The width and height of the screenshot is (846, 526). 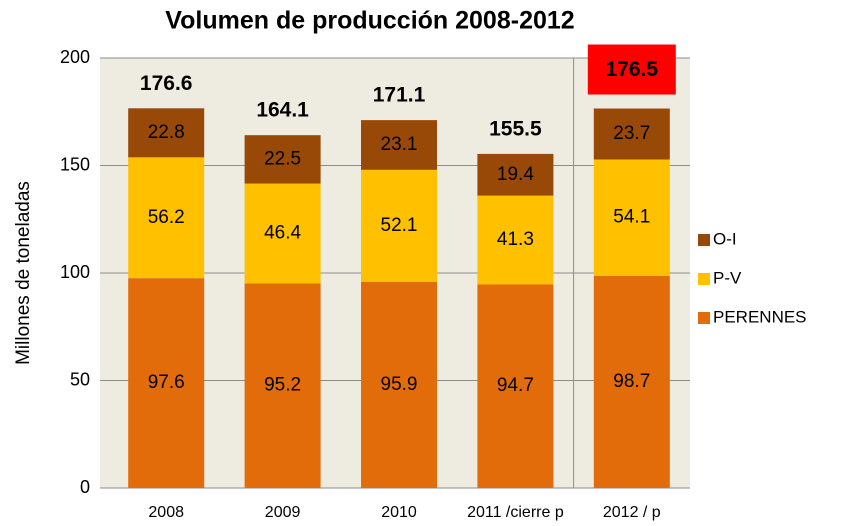 I want to click on y-tick-label: 50, so click(x=80, y=379).